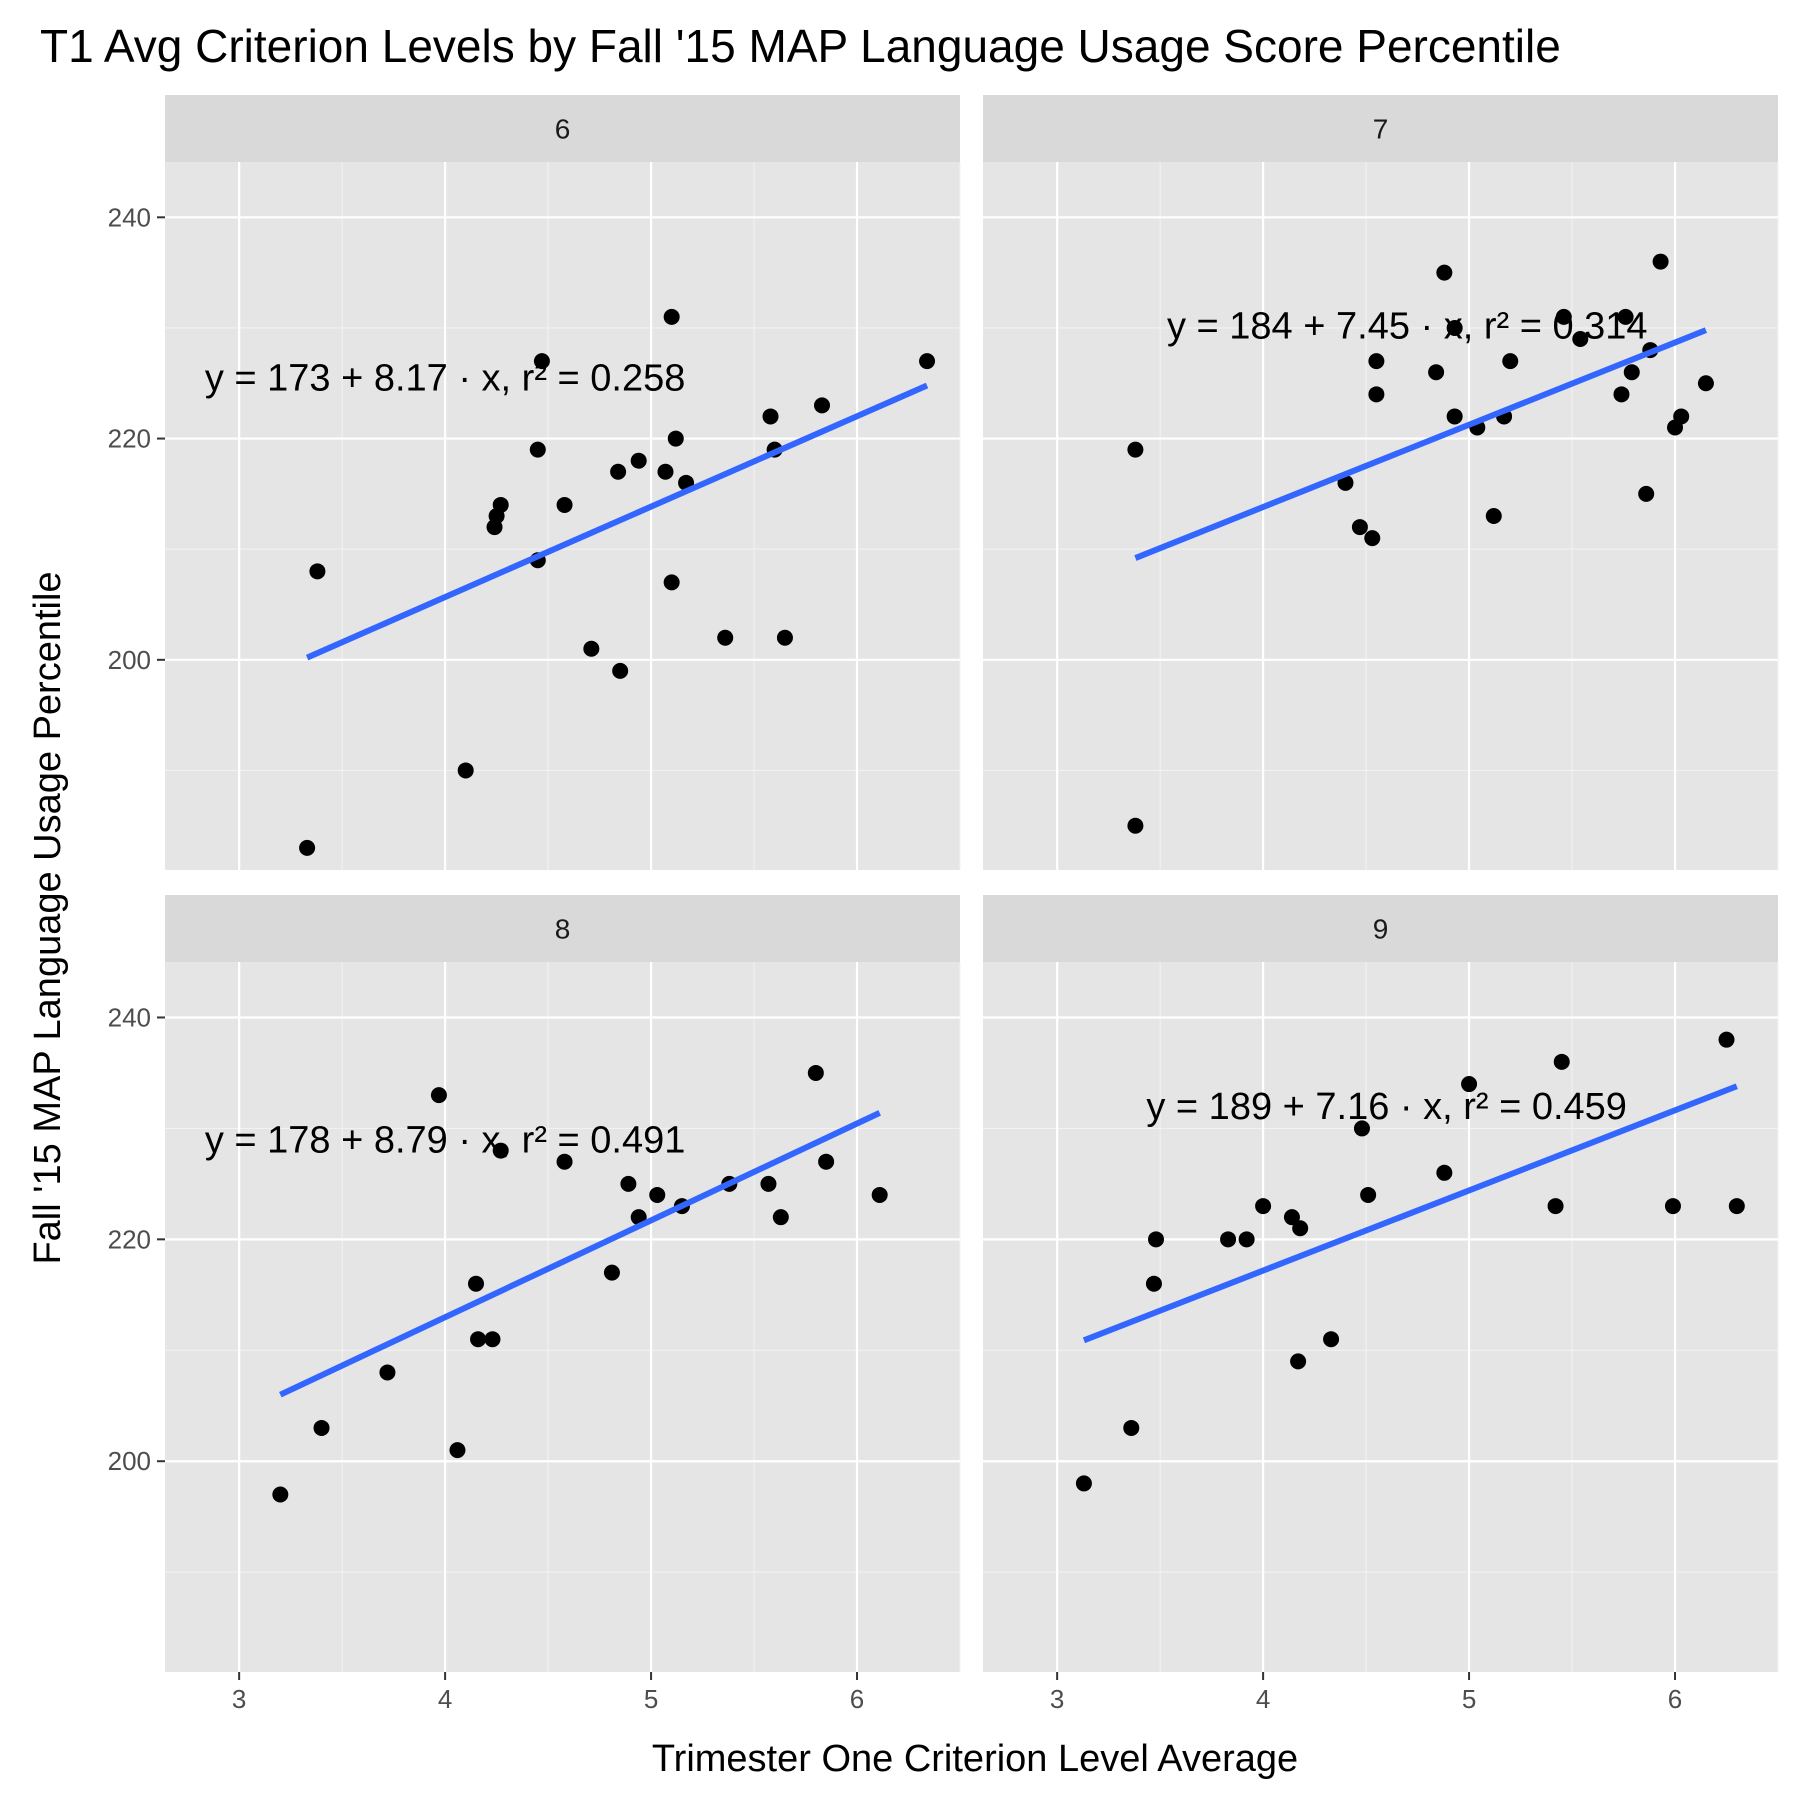  I want to click on y-axis-title: Fall '15 MAP Language Usage Percentile, so click(48, 917).